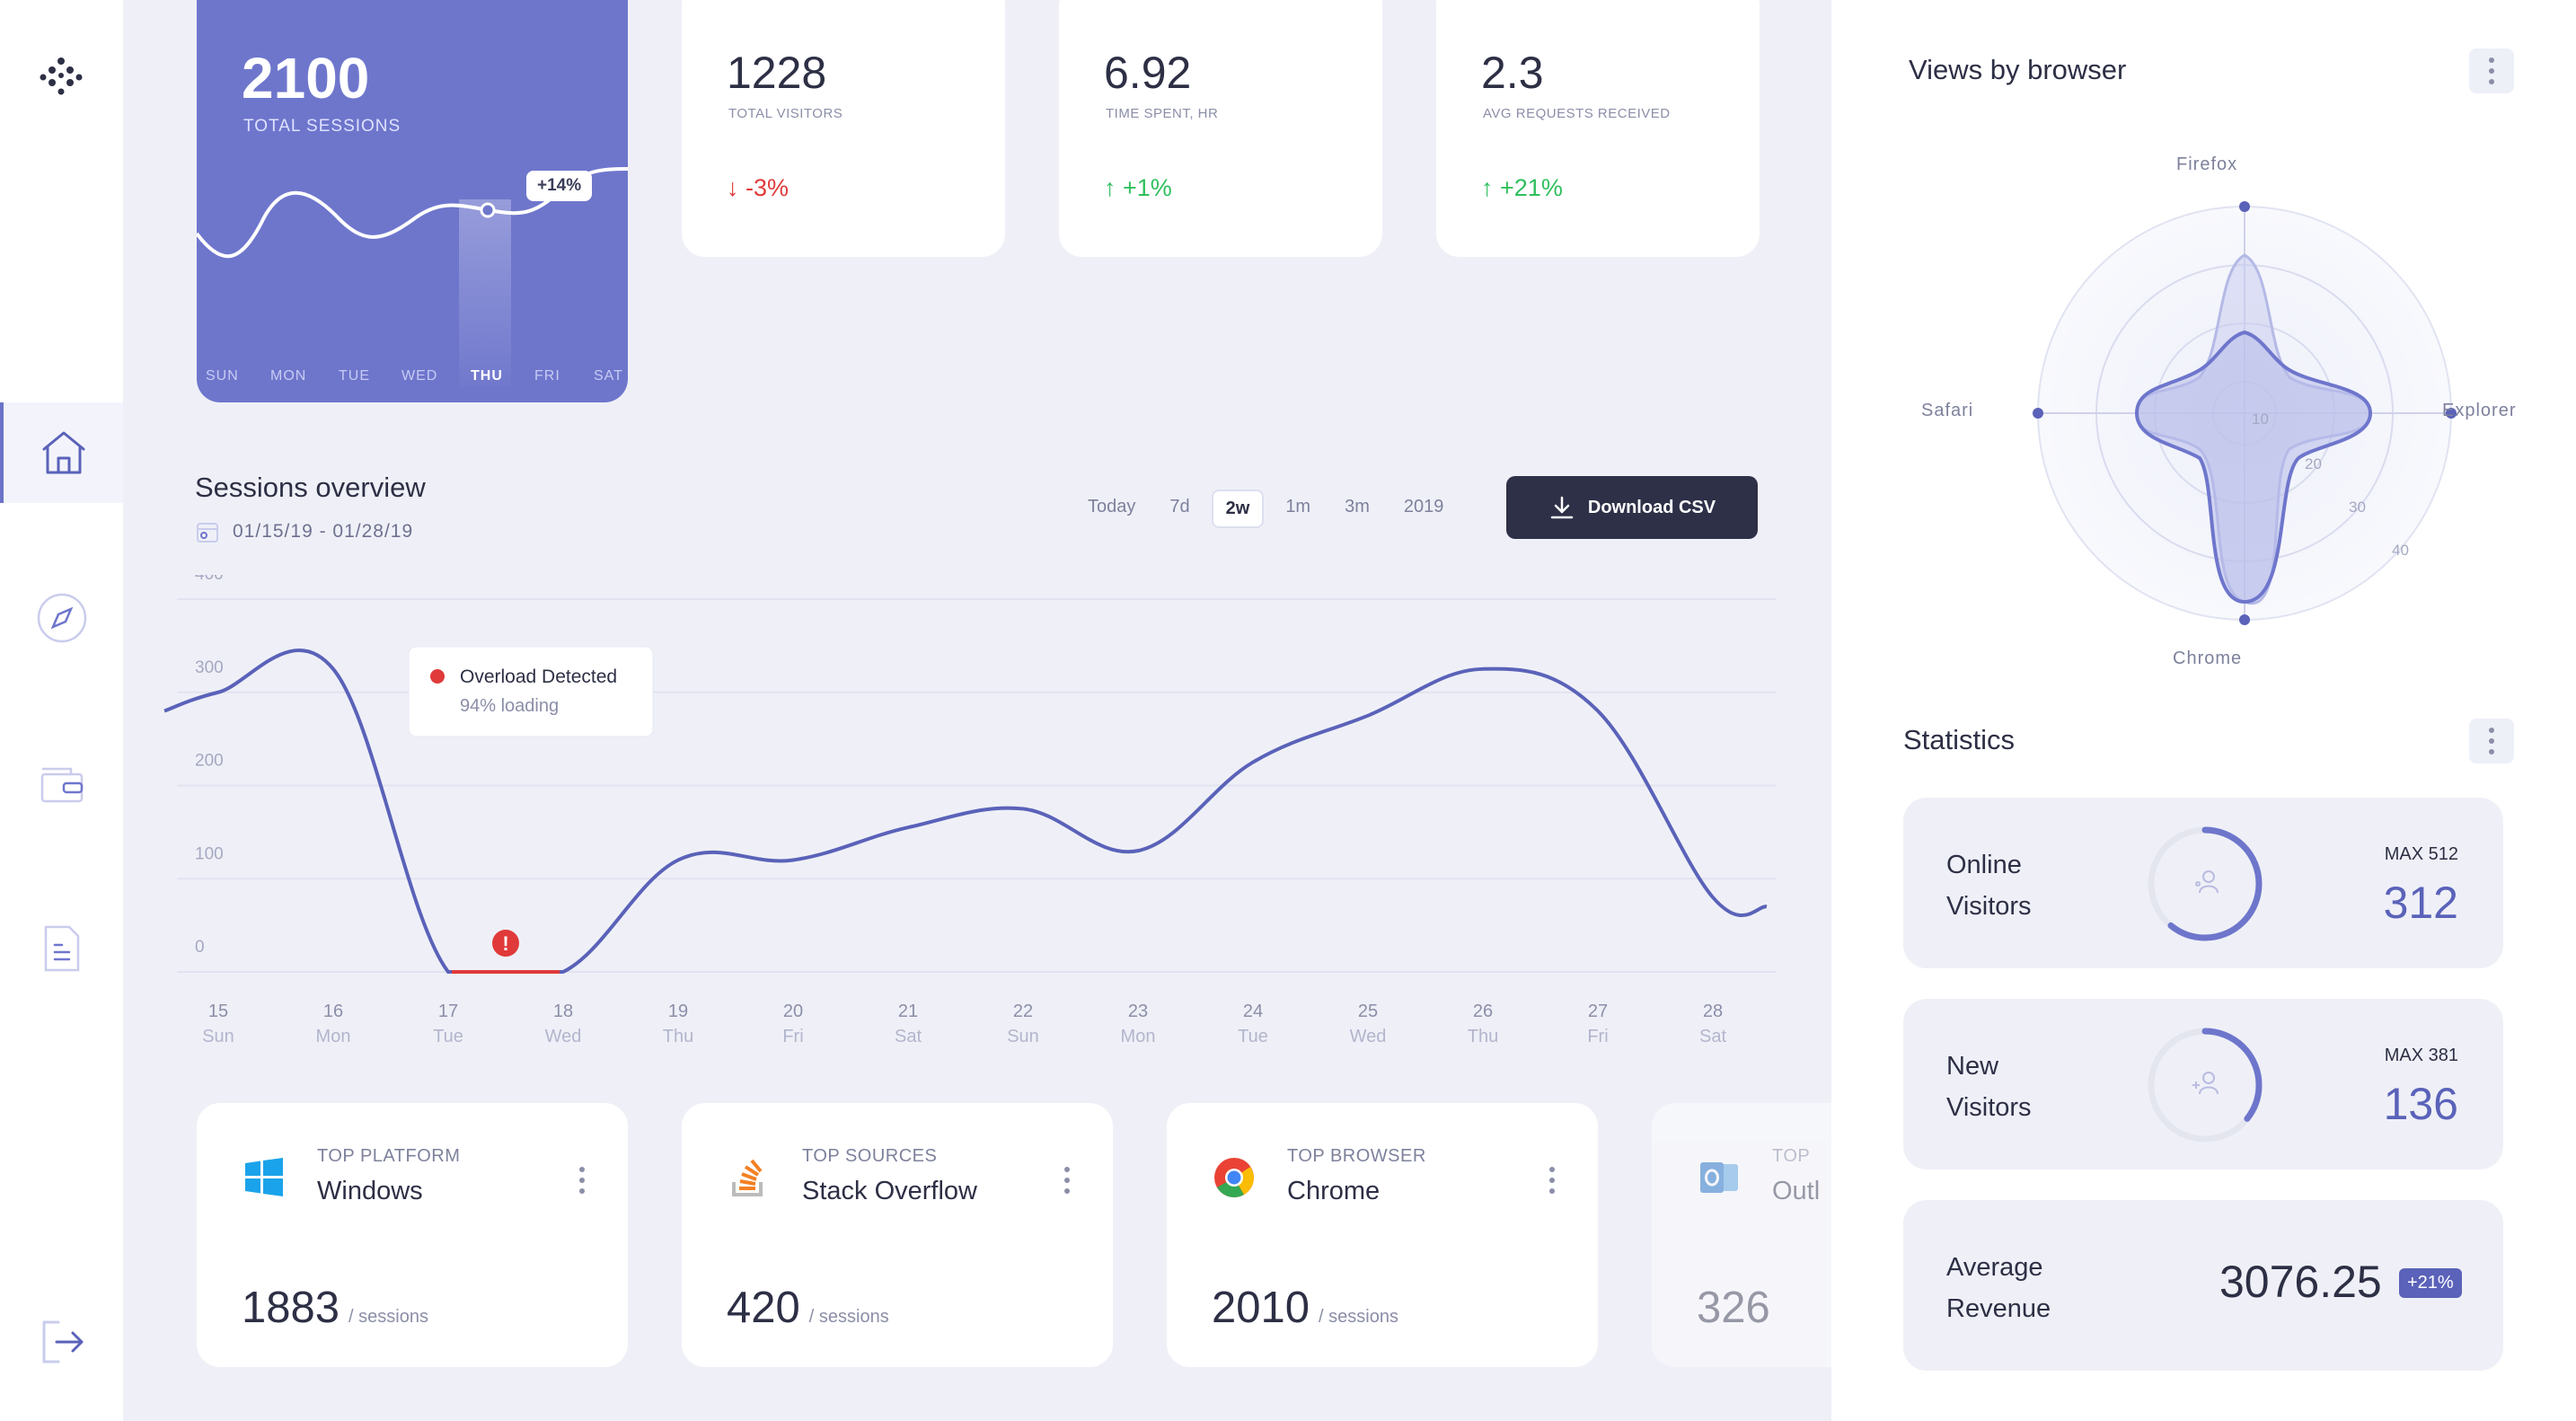 Image resolution: width=2576 pixels, height=1421 pixels. What do you see at coordinates (487, 376) in the screenshot?
I see `day-label-selected: THU` at bounding box center [487, 376].